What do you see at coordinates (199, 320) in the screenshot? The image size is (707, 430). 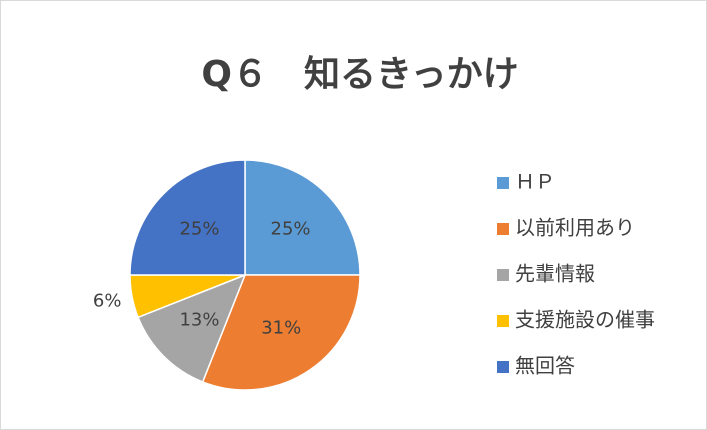 I see `data-label: 13%` at bounding box center [199, 320].